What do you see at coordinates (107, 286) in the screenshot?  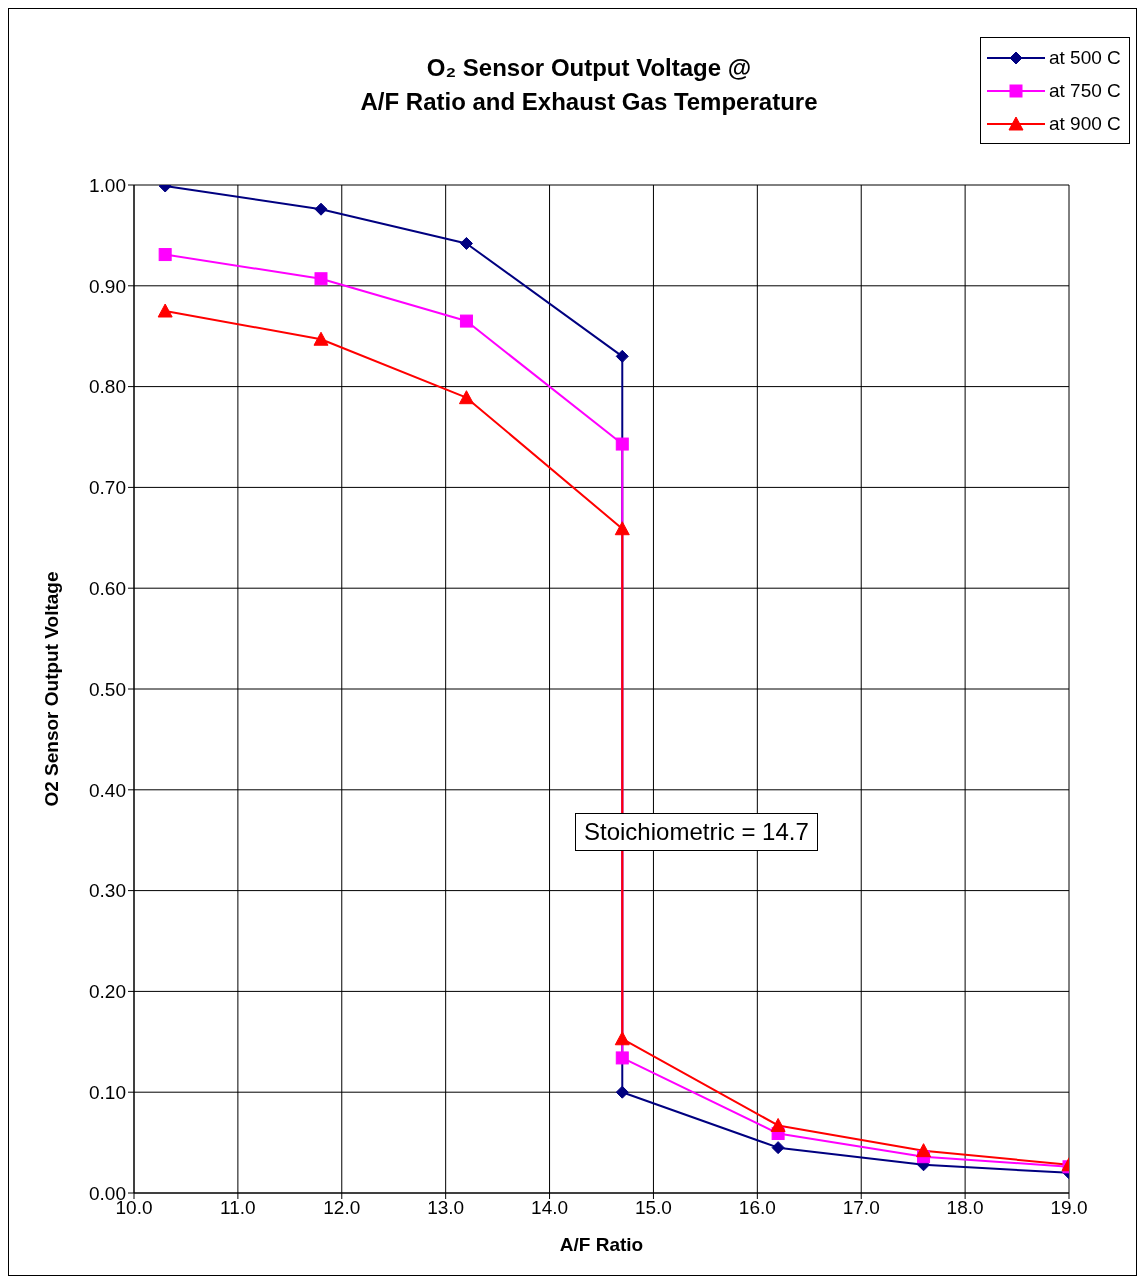 I see `y-tick-label: 0.90` at bounding box center [107, 286].